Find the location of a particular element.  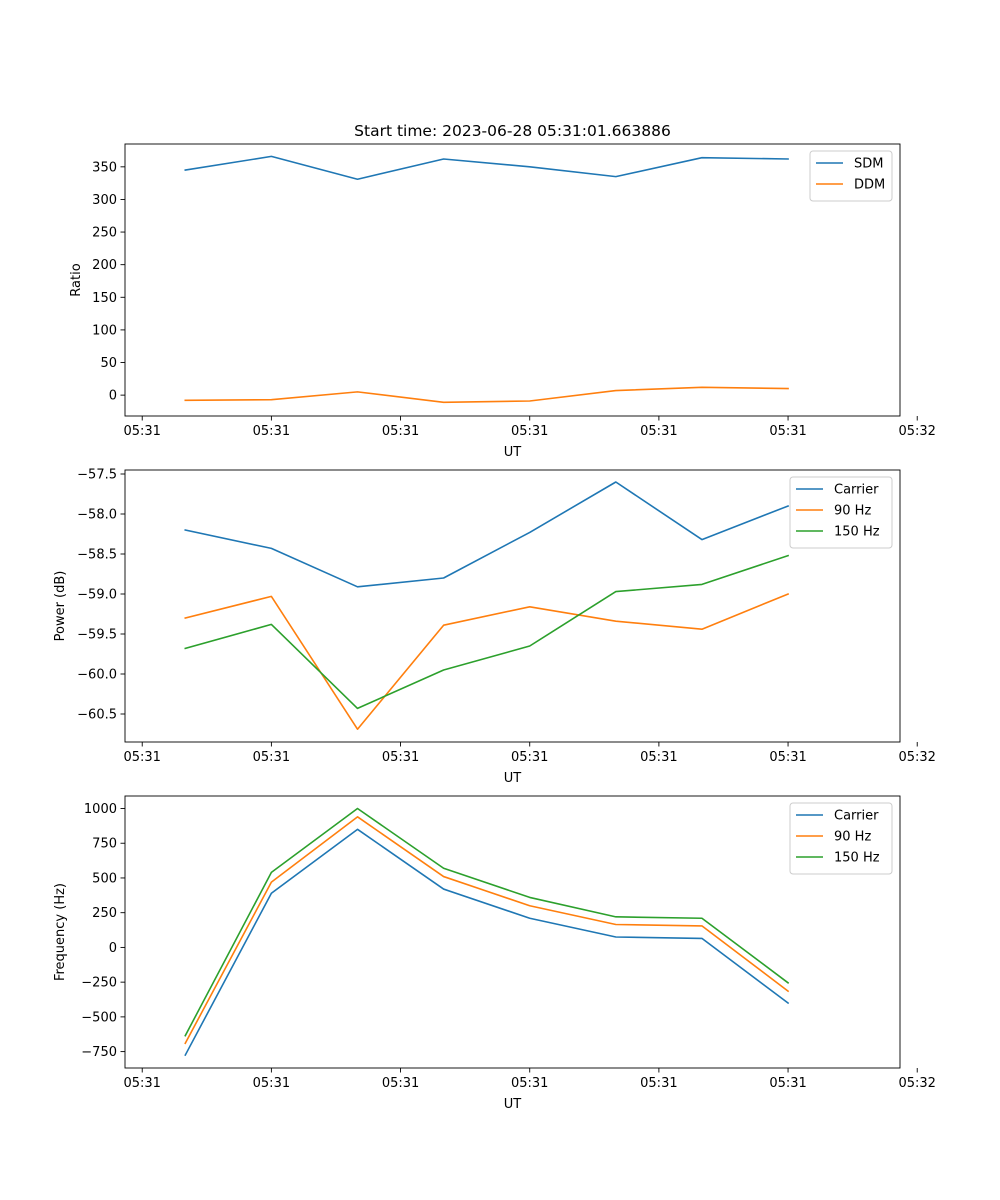

y-tick-label: 300 is located at coordinates (104, 200).